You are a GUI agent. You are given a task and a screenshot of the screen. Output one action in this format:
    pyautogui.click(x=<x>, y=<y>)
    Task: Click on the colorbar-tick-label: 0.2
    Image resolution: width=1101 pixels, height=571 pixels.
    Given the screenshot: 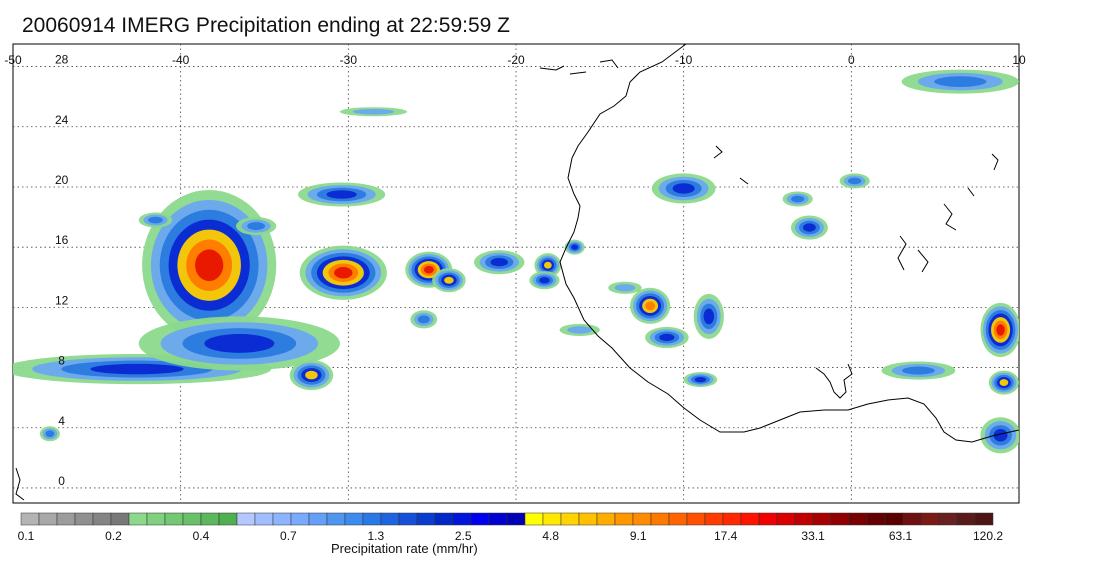 What is the action you would take?
    pyautogui.click(x=113, y=536)
    